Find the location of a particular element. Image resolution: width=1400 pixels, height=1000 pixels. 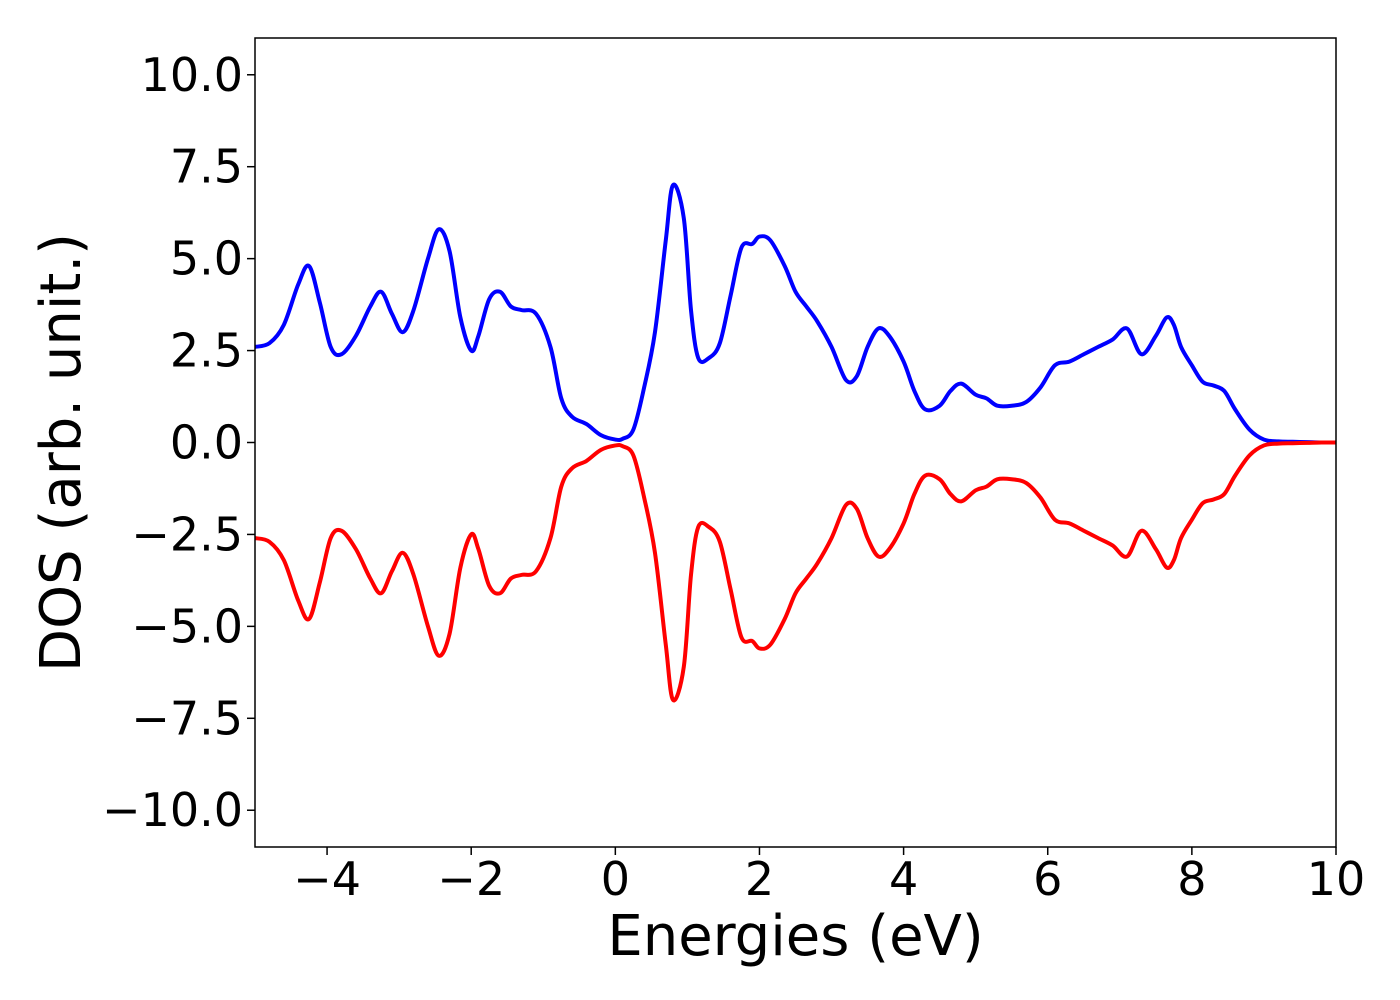

x-tick-label: 0 is located at coordinates (615, 879).